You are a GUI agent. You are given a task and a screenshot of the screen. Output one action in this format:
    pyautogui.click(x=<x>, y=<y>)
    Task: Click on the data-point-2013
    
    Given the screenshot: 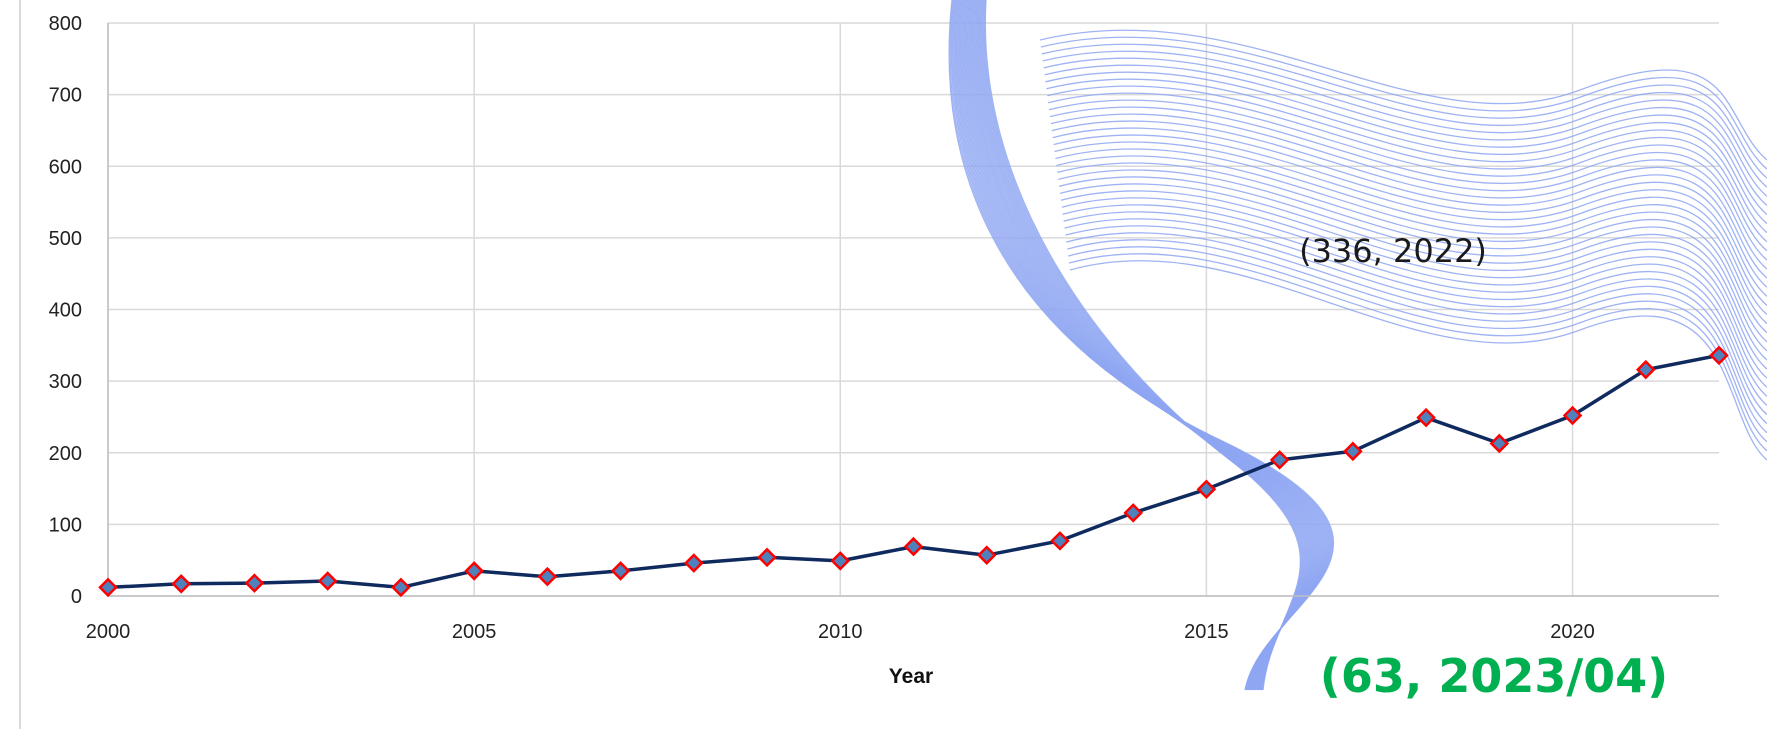 What is the action you would take?
    pyautogui.click(x=1060, y=541)
    